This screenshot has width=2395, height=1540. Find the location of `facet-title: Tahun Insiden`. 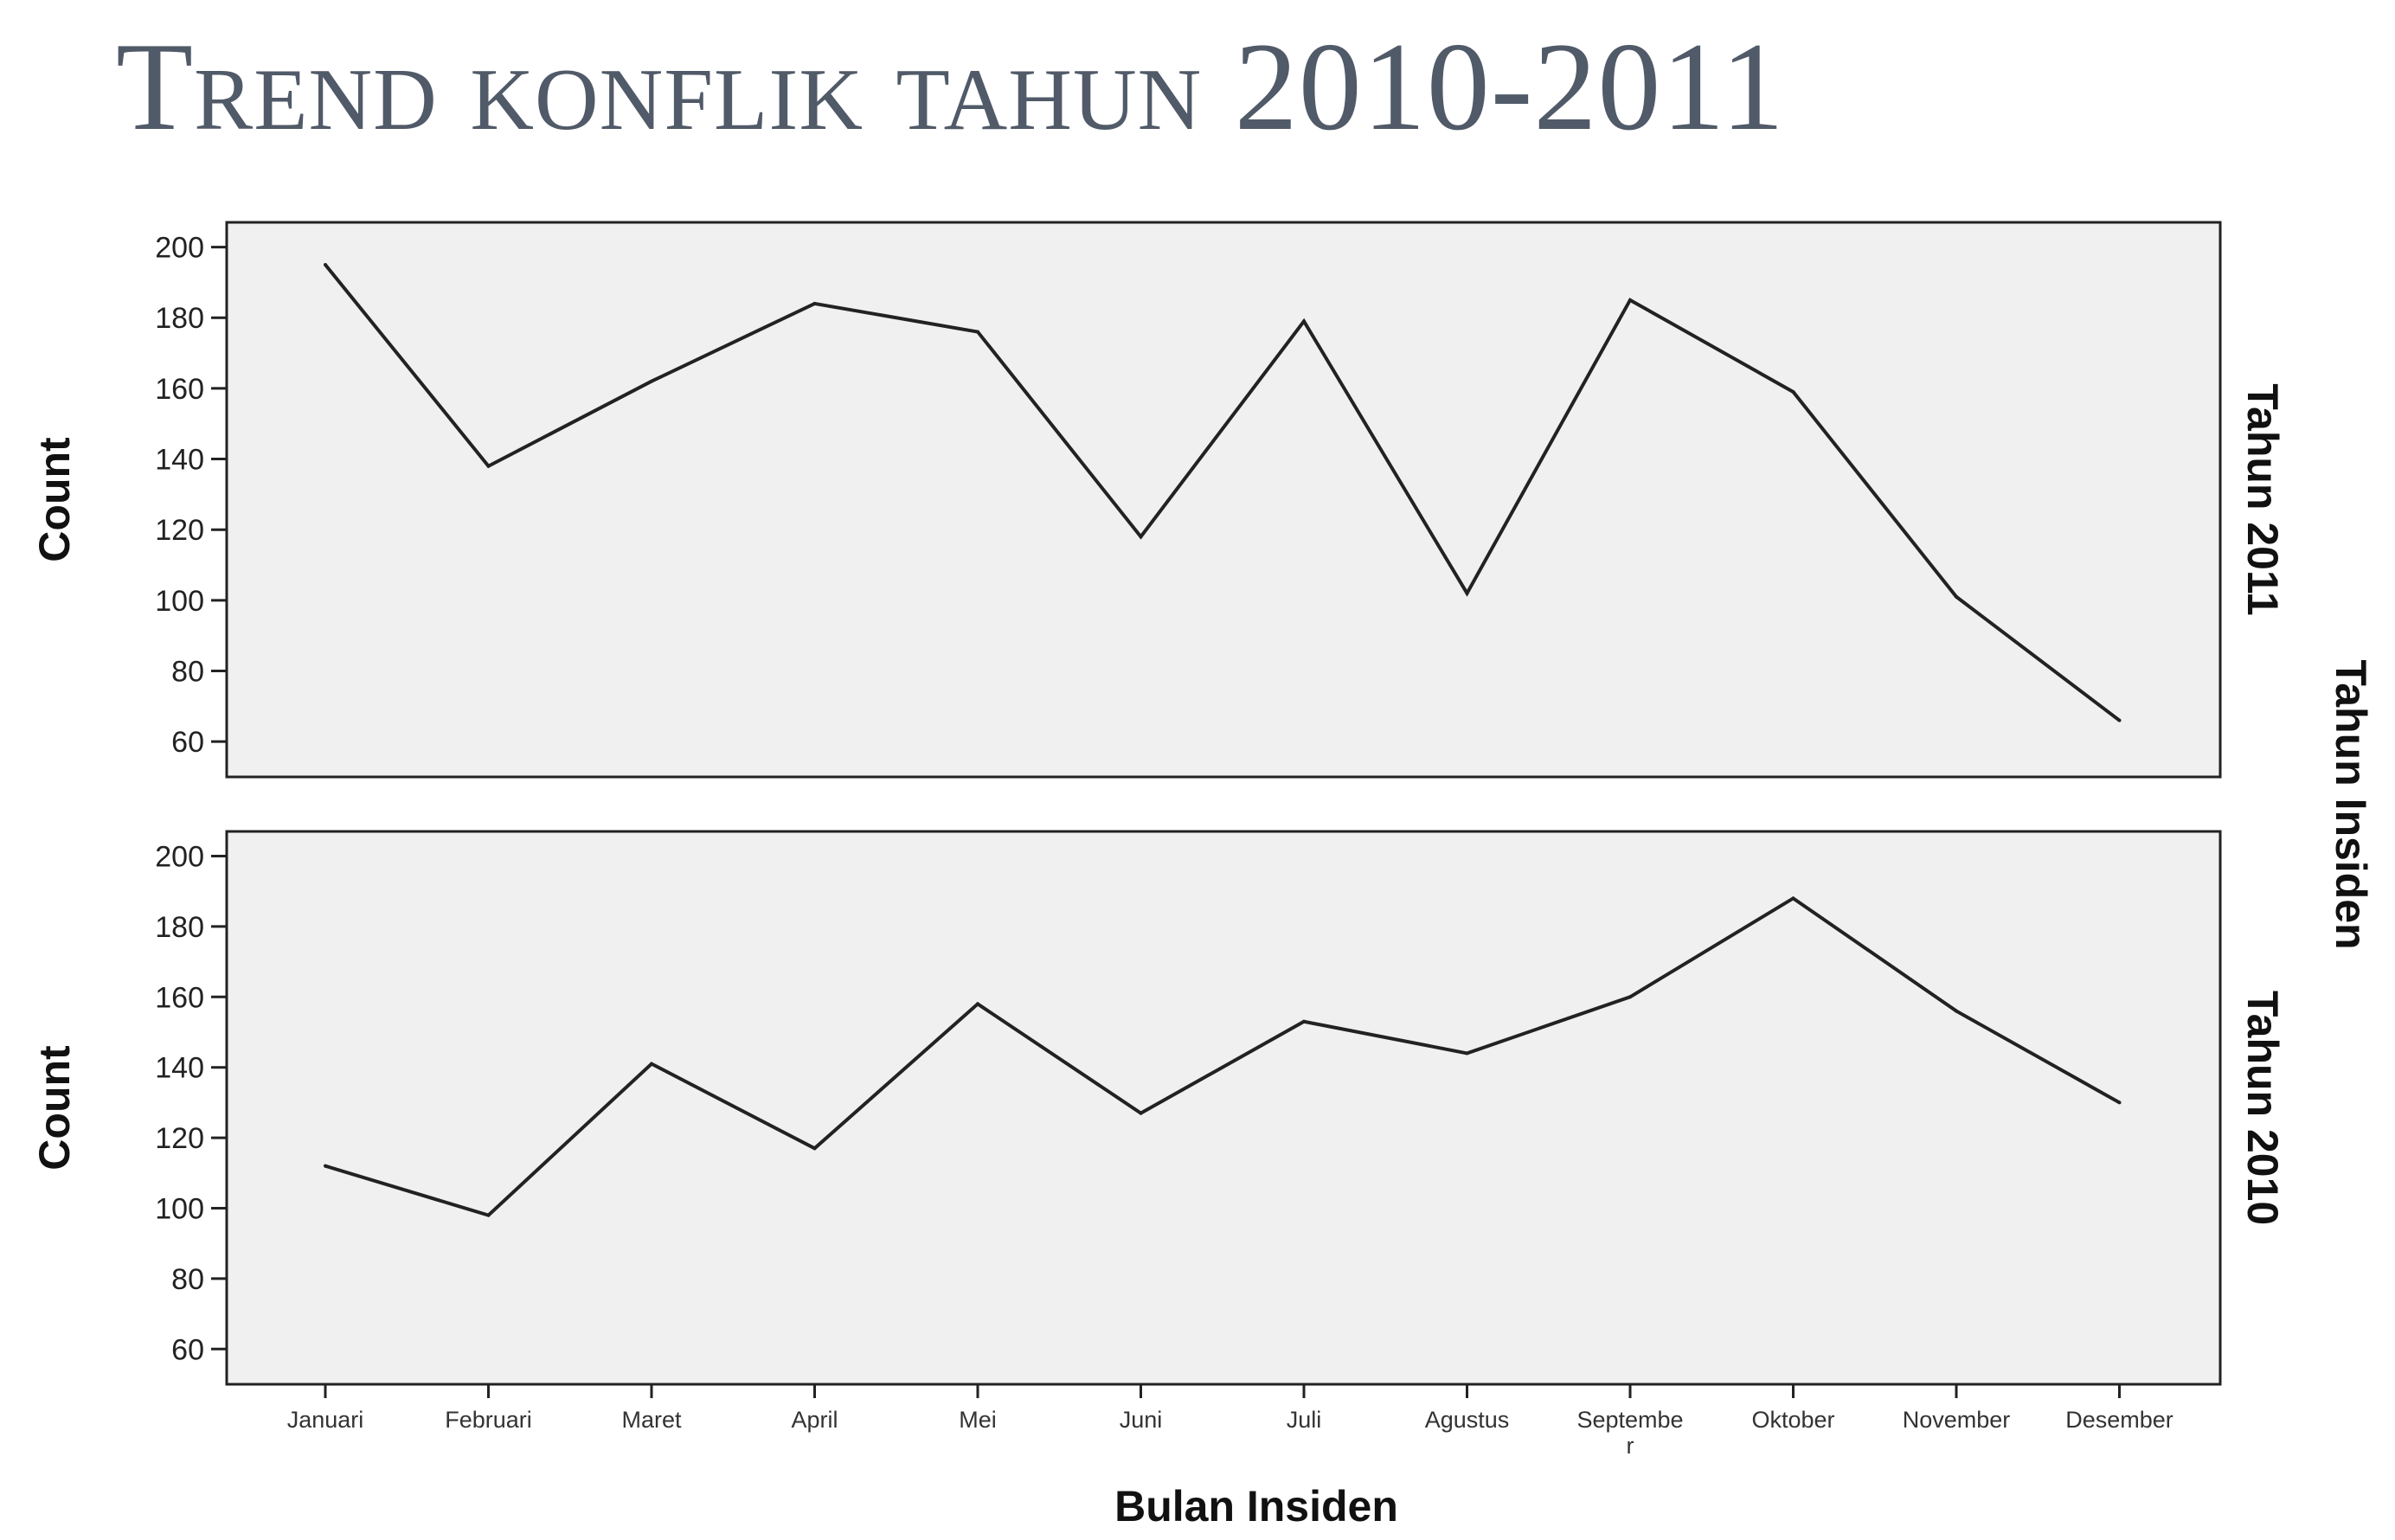

facet-title: Tahun Insiden is located at coordinates (2351, 804).